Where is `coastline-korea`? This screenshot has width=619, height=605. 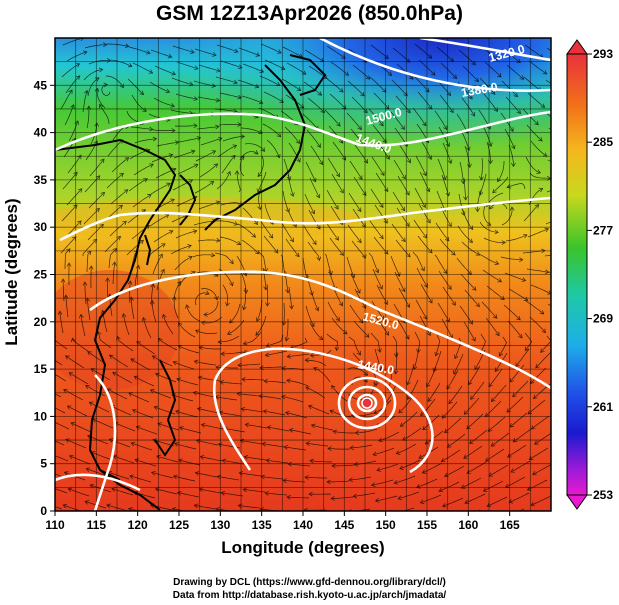
coastline-korea is located at coordinates (188, 200).